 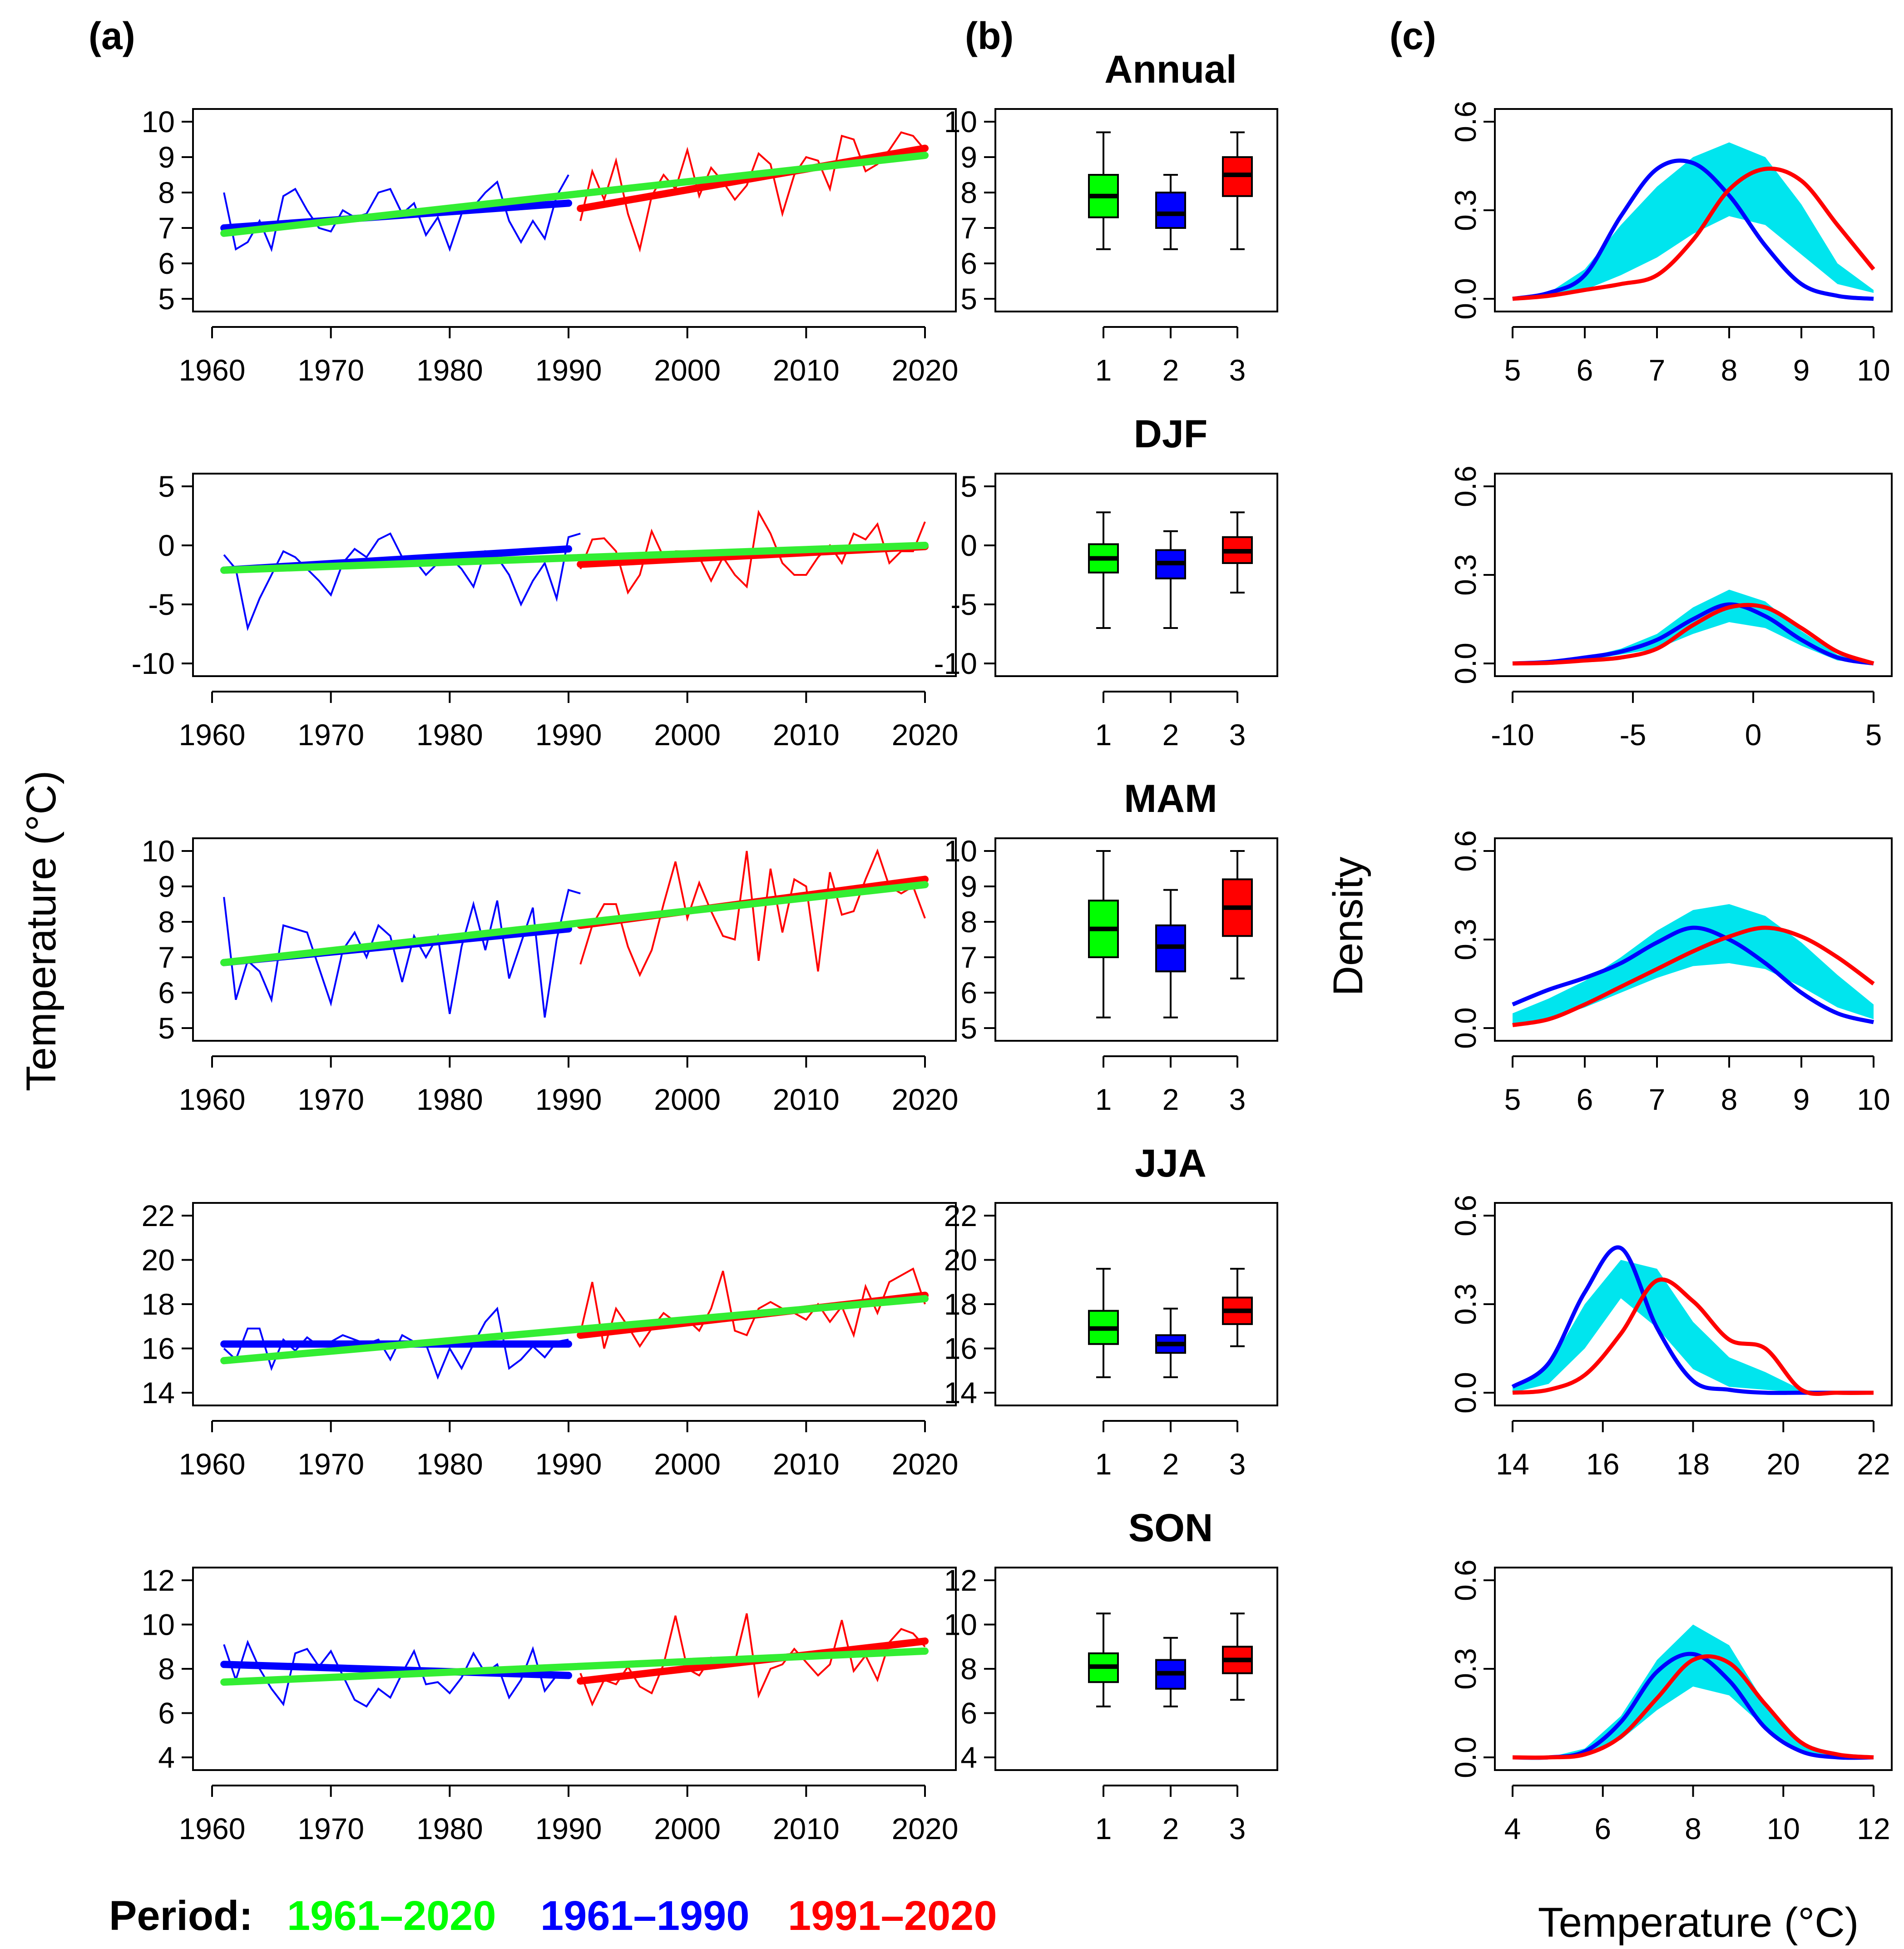 What do you see at coordinates (1512, 1464) in the screenshot?
I see `x-tick-label: 14` at bounding box center [1512, 1464].